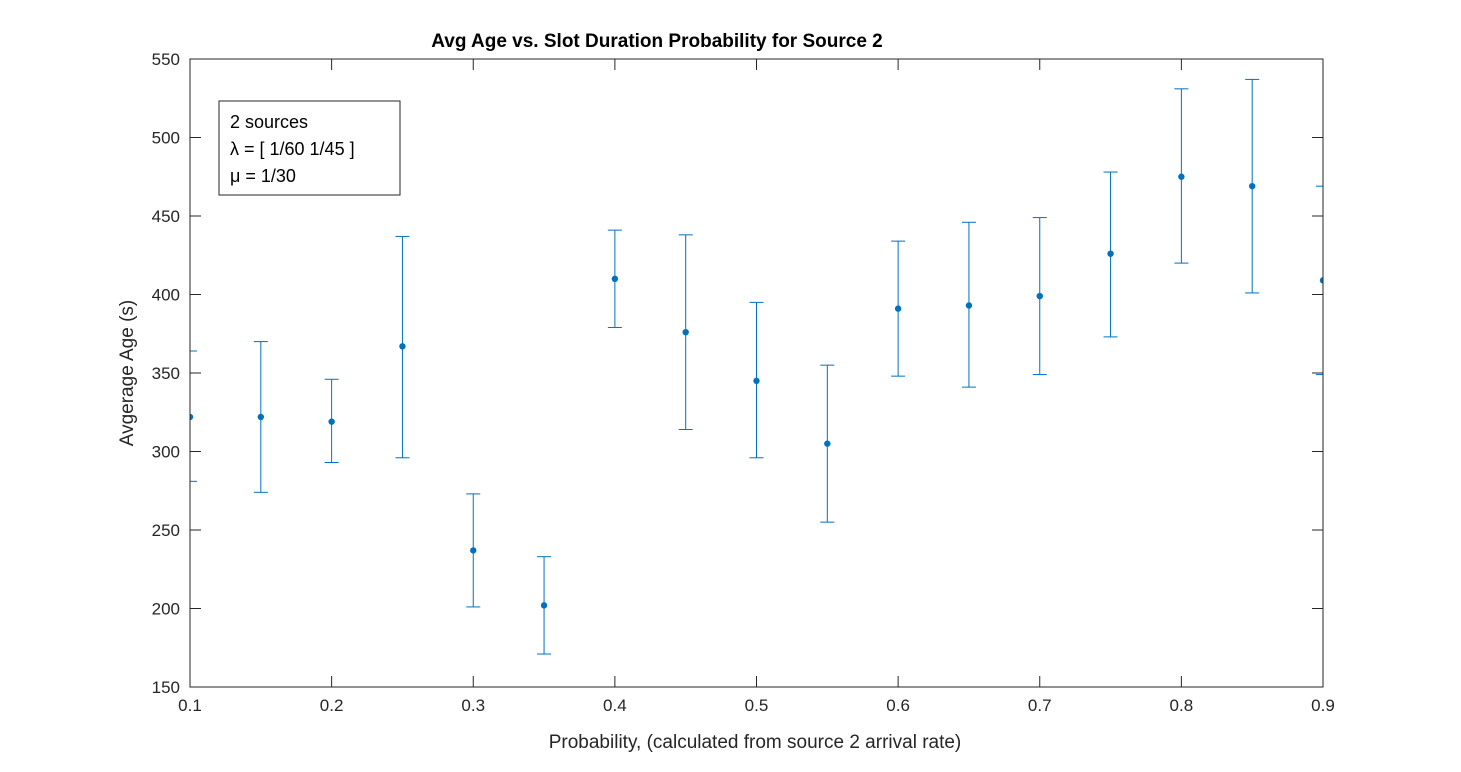 The height and width of the screenshot is (772, 1461). What do you see at coordinates (166, 138) in the screenshot?
I see `y-tick-label: 500` at bounding box center [166, 138].